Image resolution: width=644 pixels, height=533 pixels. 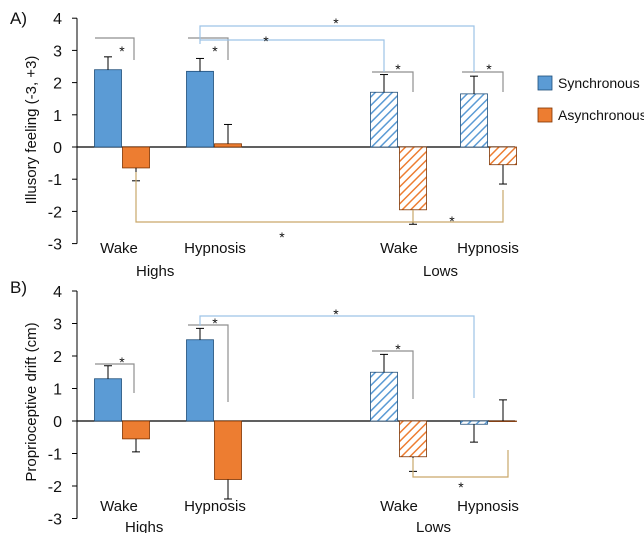 What do you see at coordinates (18, 287) in the screenshot?
I see `panel-b-label: B)` at bounding box center [18, 287].